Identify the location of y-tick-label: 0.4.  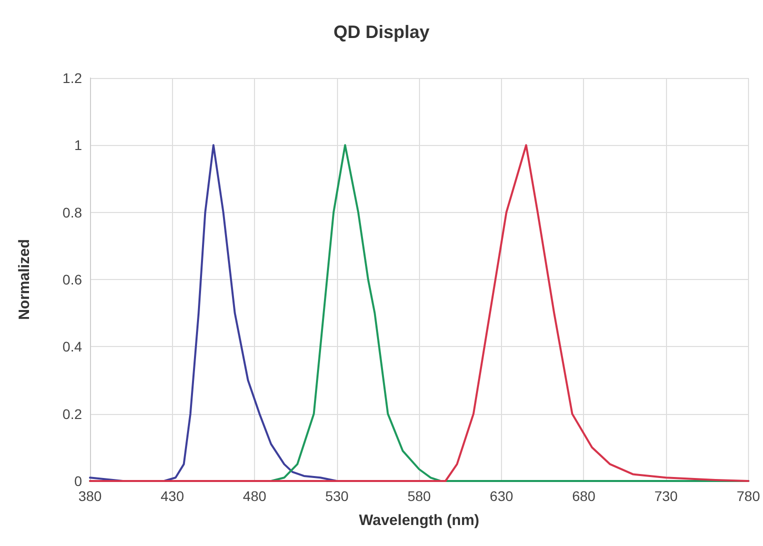
(72, 346).